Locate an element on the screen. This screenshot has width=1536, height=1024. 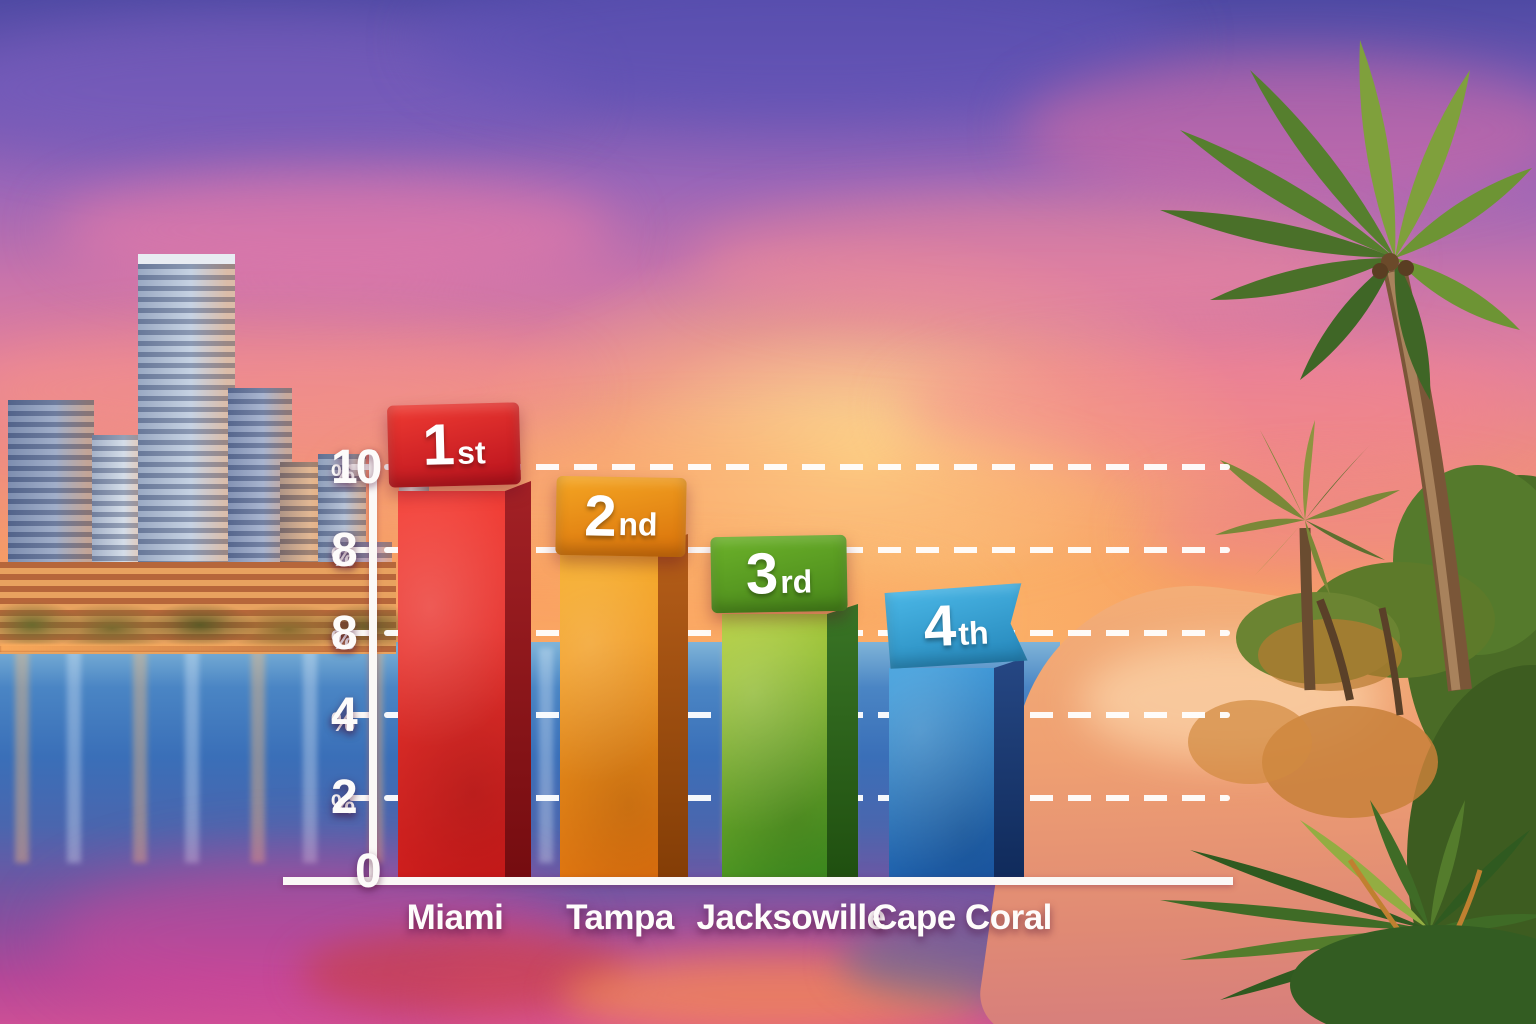
bar-cape-coral-side is located at coordinates (1009, 768).